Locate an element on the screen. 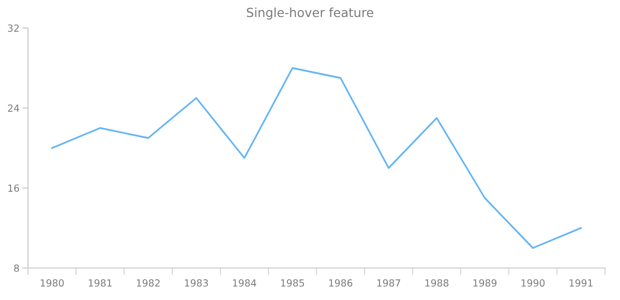  y-tick-label: 32 is located at coordinates (13, 28).